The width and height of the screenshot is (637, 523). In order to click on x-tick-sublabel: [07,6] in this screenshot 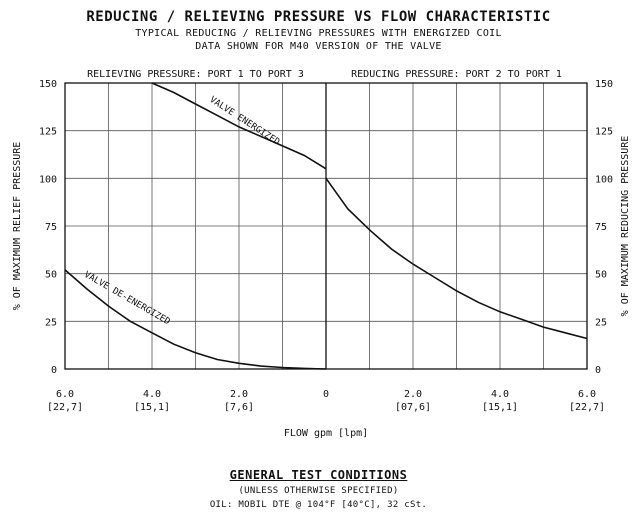, I will do `click(413, 407)`.